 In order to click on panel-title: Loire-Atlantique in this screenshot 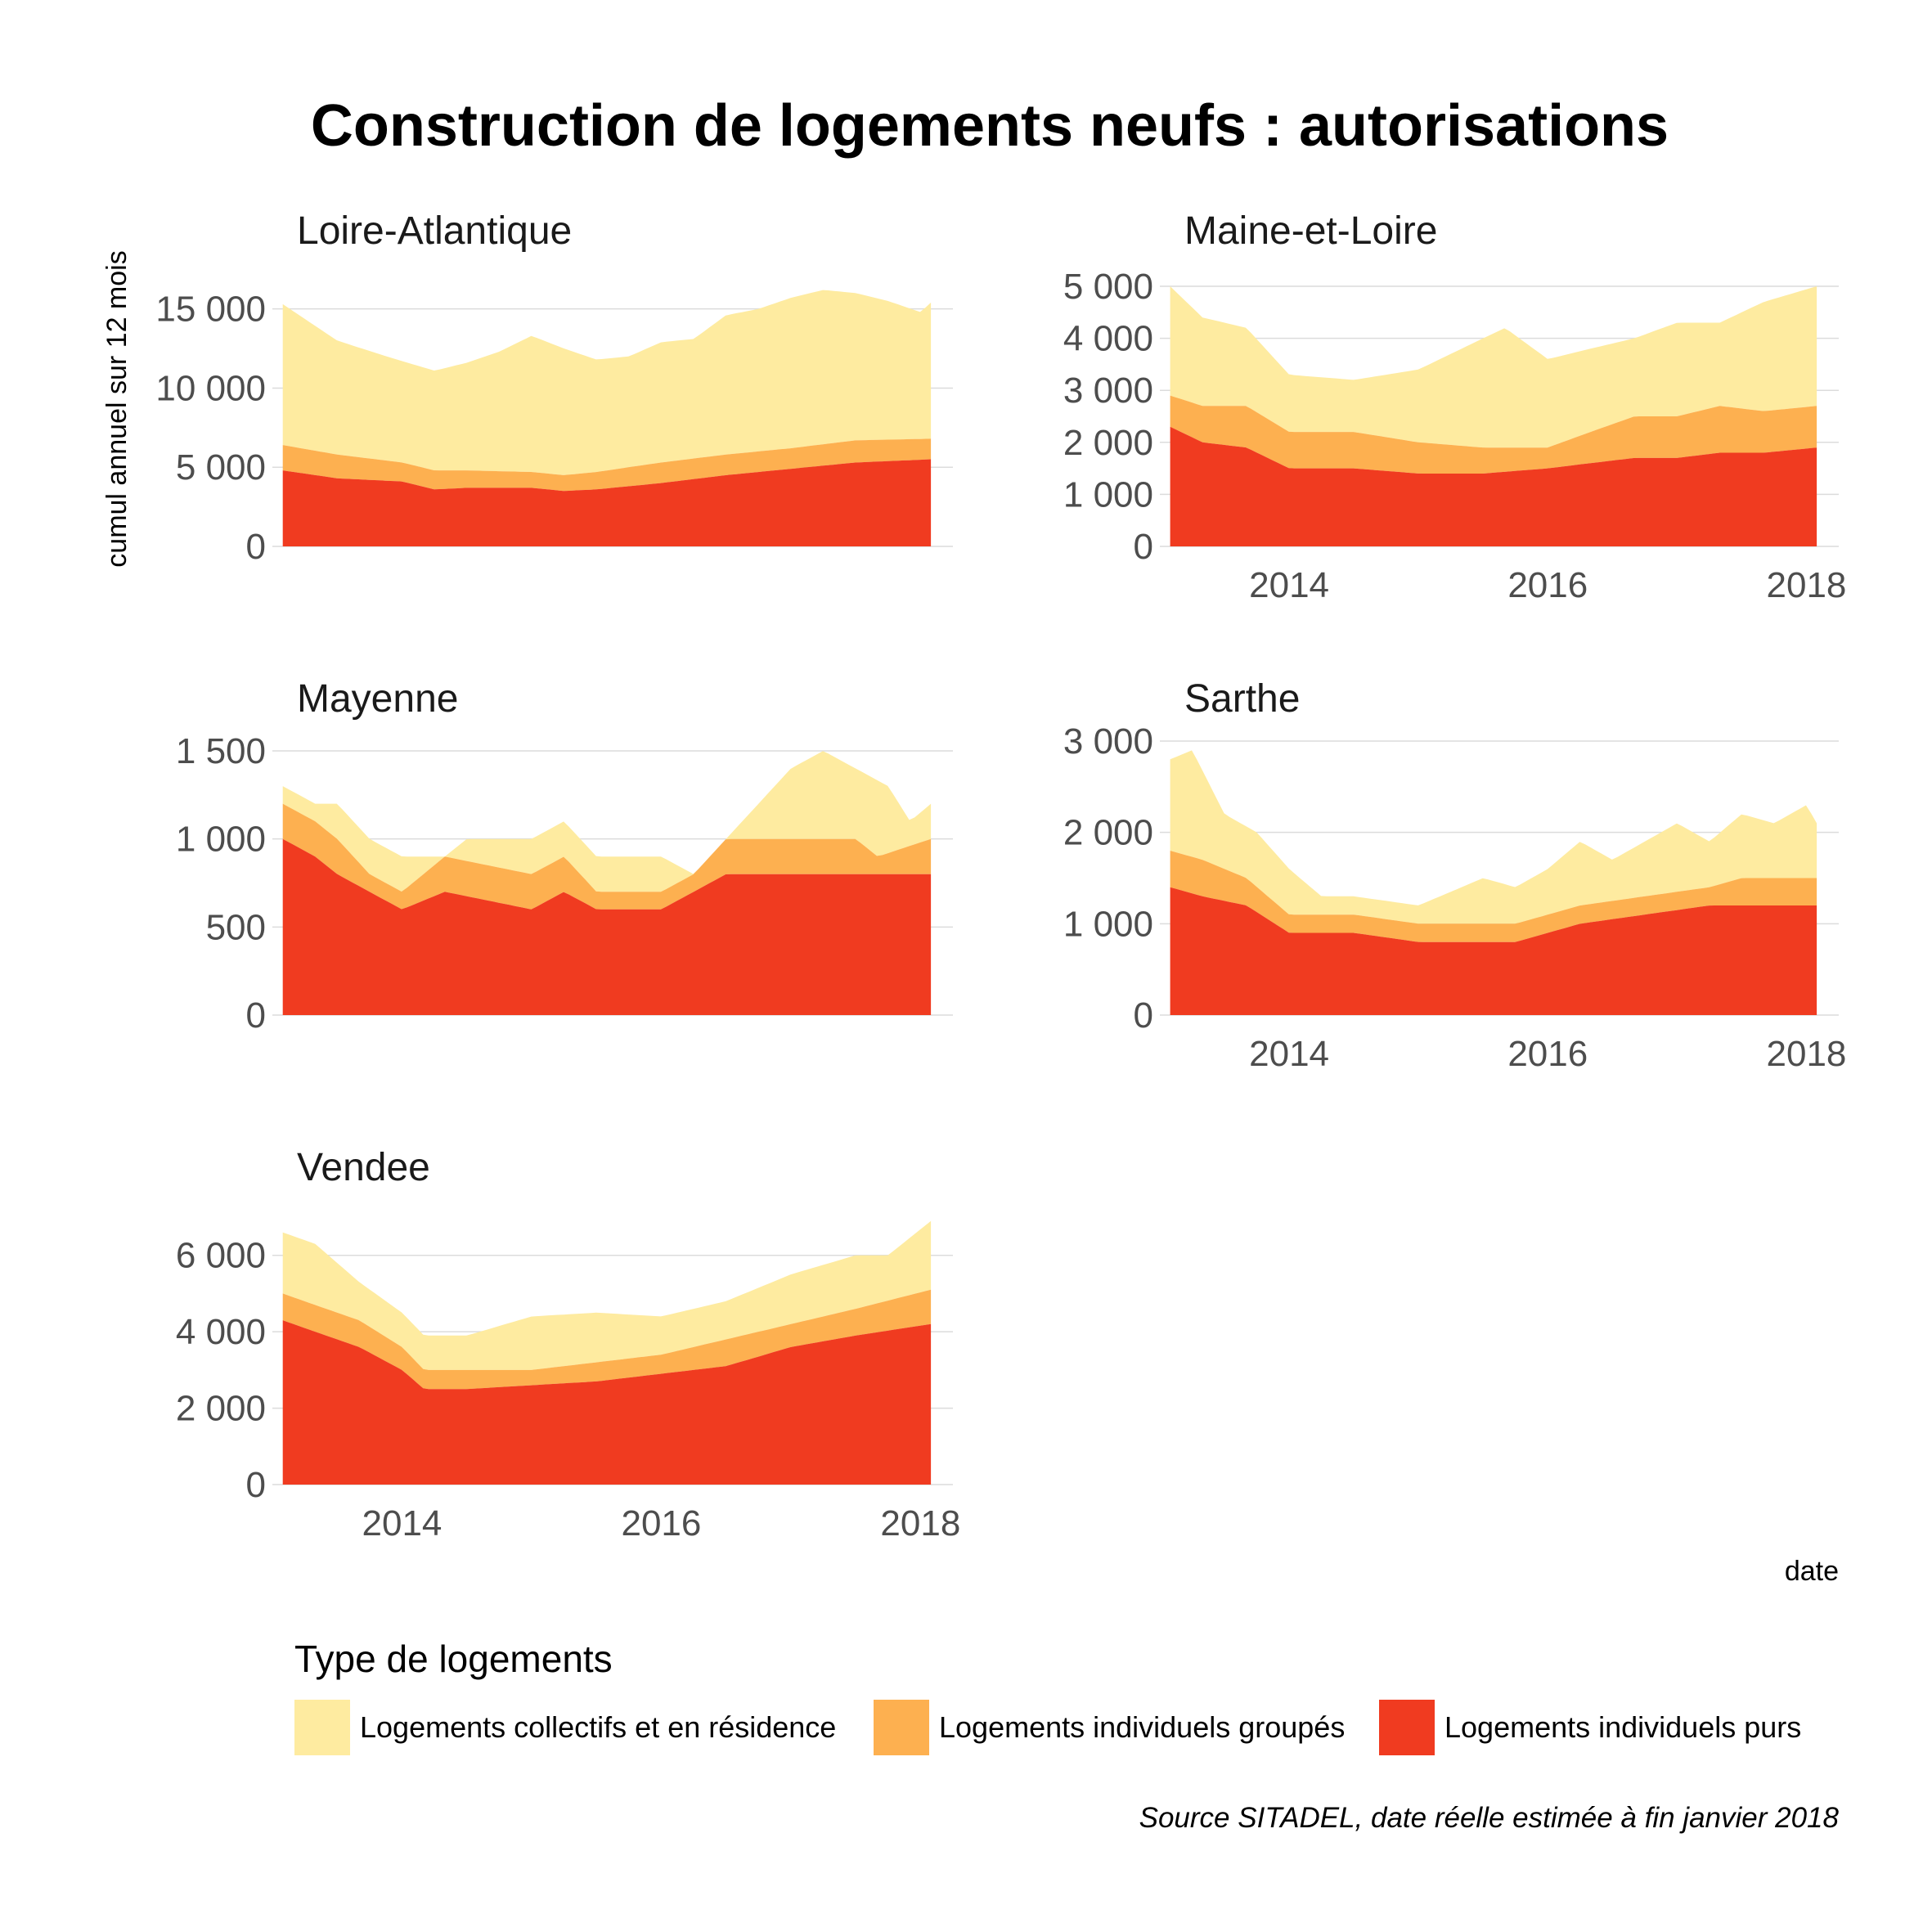, I will do `click(434, 231)`.